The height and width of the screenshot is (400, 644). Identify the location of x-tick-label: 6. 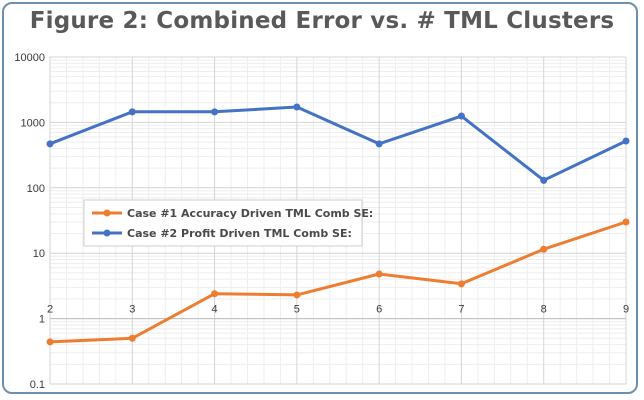
(379, 310).